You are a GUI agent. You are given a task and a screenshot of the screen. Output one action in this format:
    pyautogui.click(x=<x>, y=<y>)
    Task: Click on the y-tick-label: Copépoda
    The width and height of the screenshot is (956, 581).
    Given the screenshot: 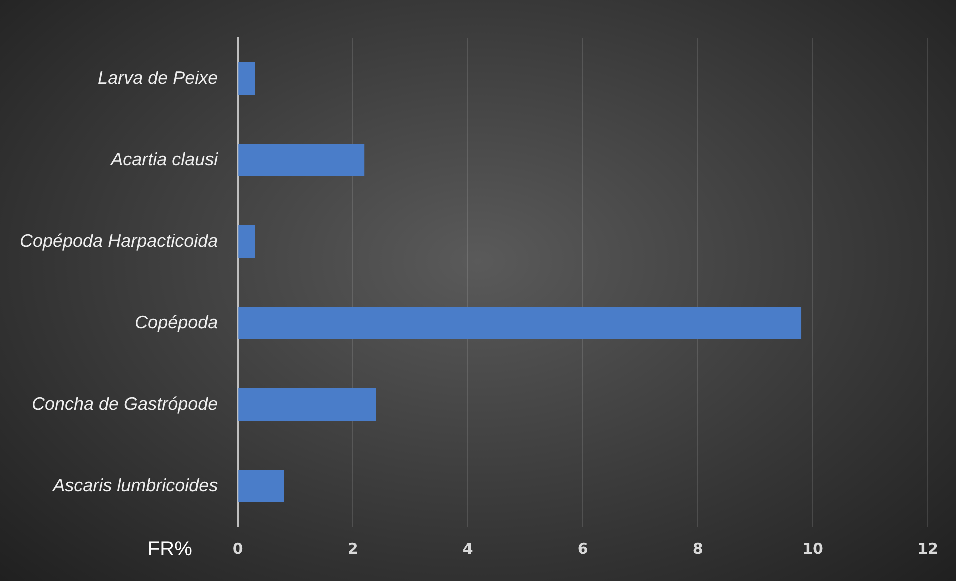 What is the action you would take?
    pyautogui.click(x=176, y=322)
    